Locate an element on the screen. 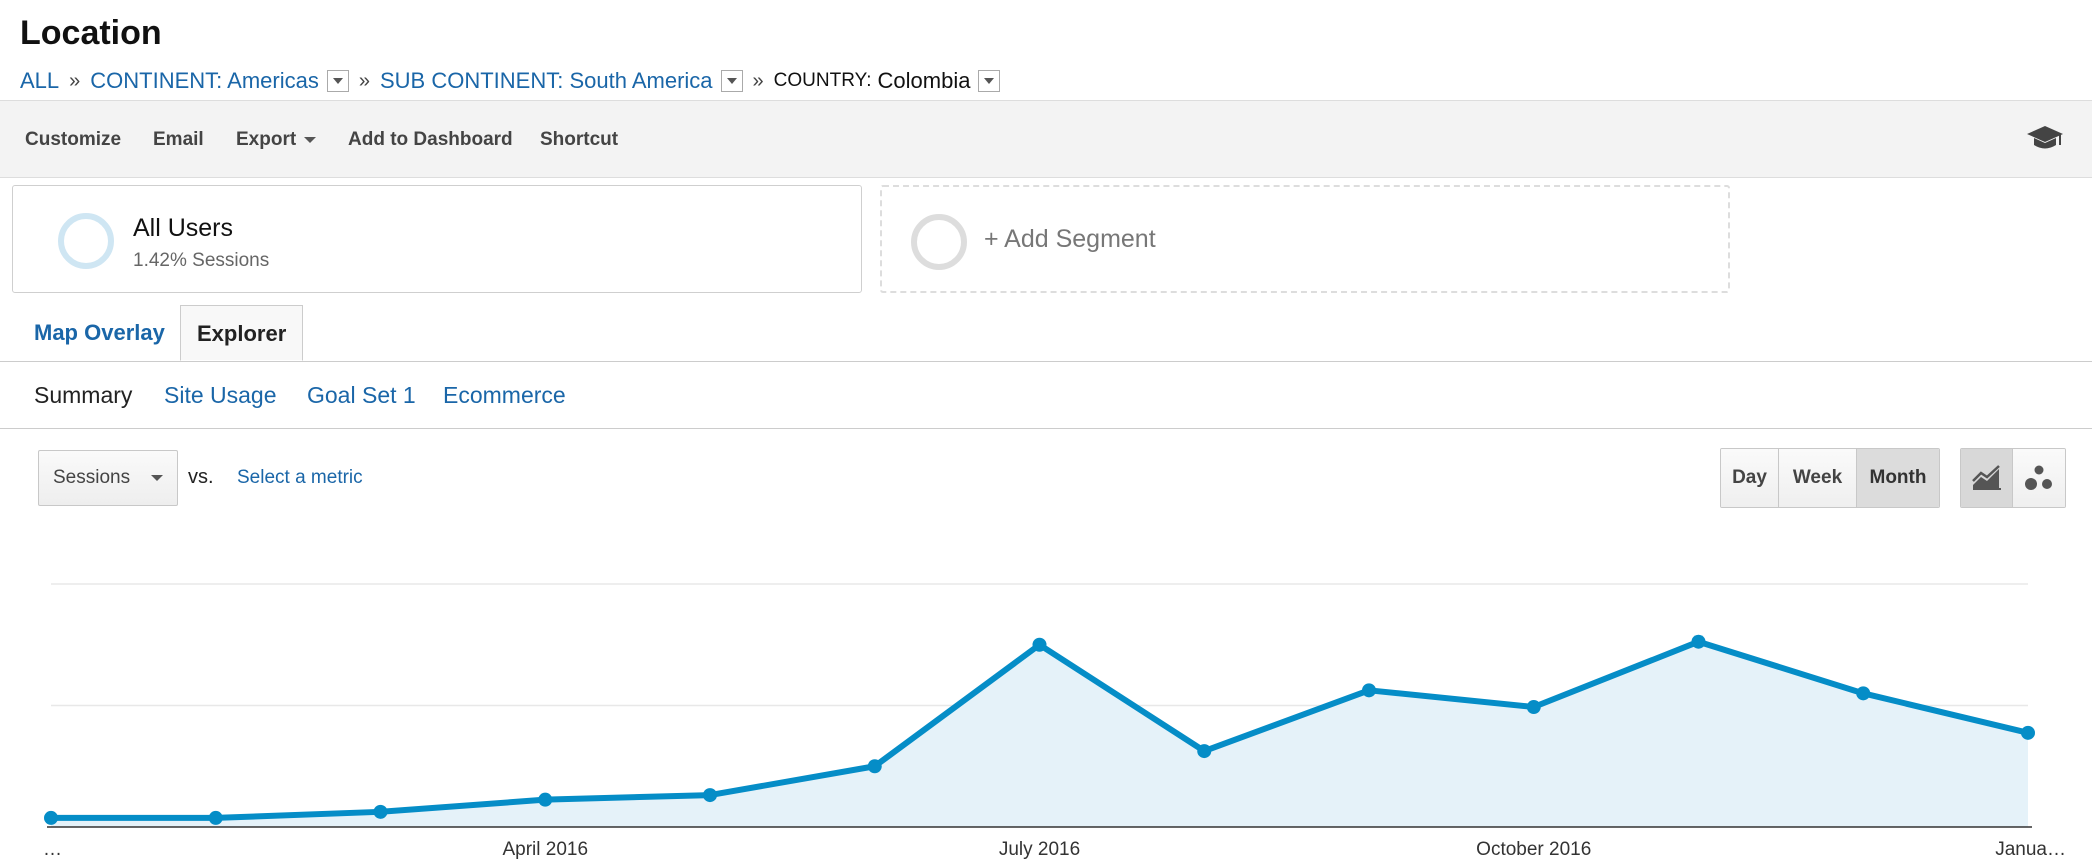 The image size is (2092, 860). graduation-cap-icon is located at coordinates (2045, 140).